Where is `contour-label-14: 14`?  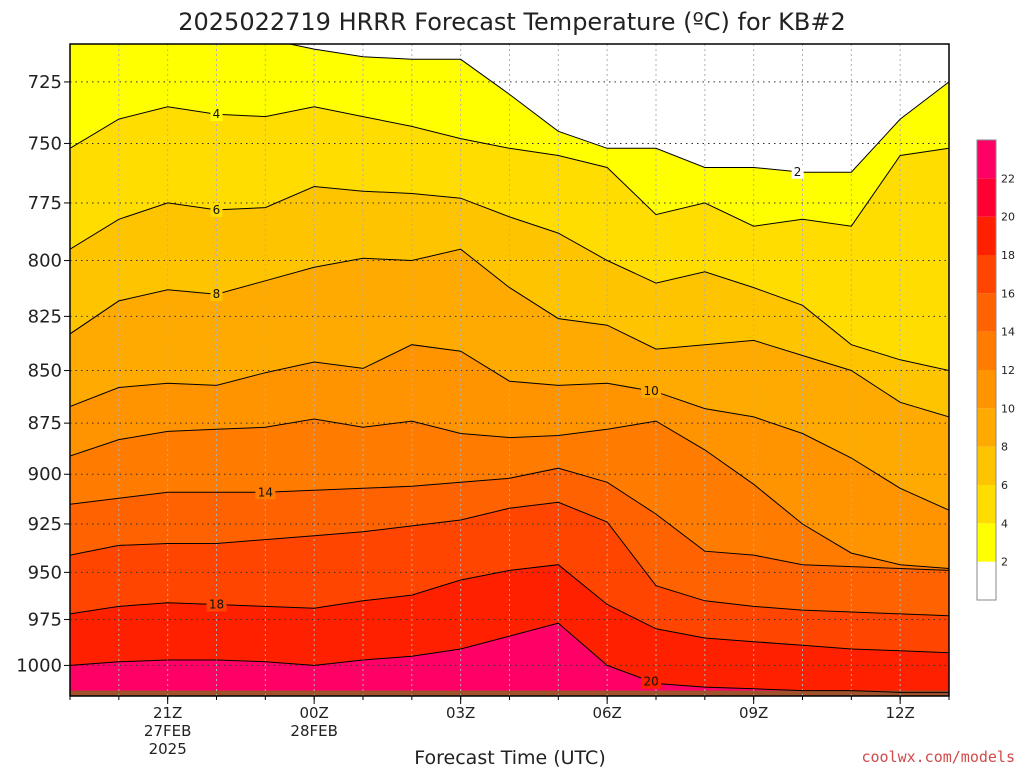 contour-label-14: 14 is located at coordinates (265, 492).